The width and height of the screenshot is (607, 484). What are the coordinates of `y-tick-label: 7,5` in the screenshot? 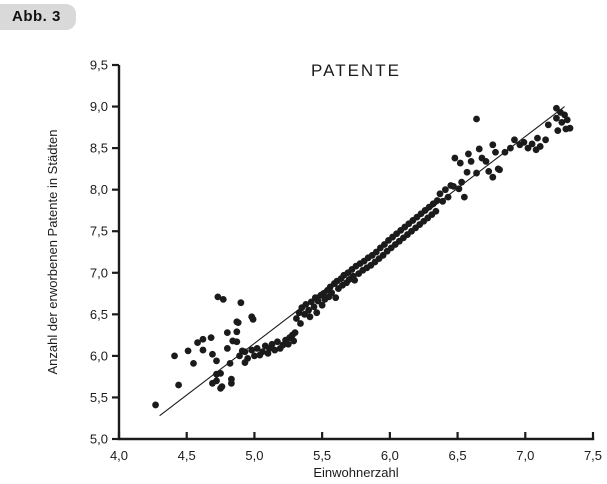 It's located at (99, 231).